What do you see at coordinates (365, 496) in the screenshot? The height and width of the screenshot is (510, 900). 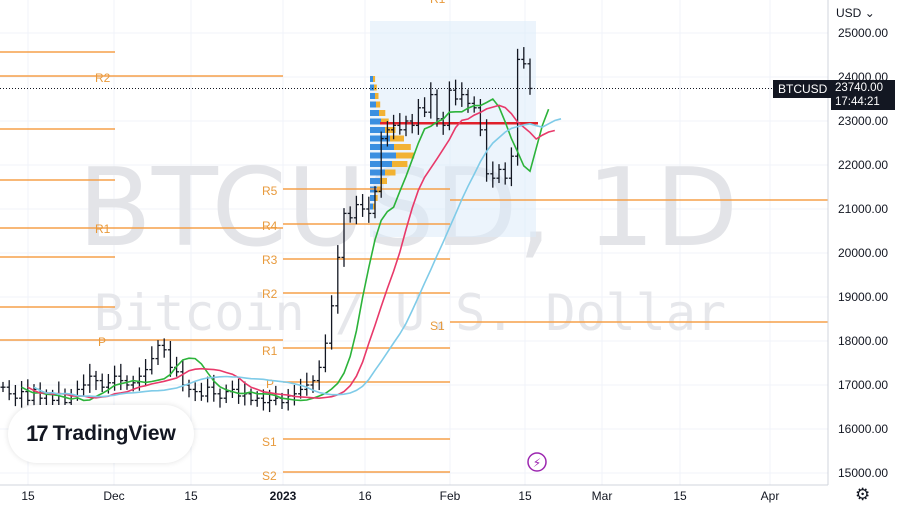 I see `x-tick-label-4: 16` at bounding box center [365, 496].